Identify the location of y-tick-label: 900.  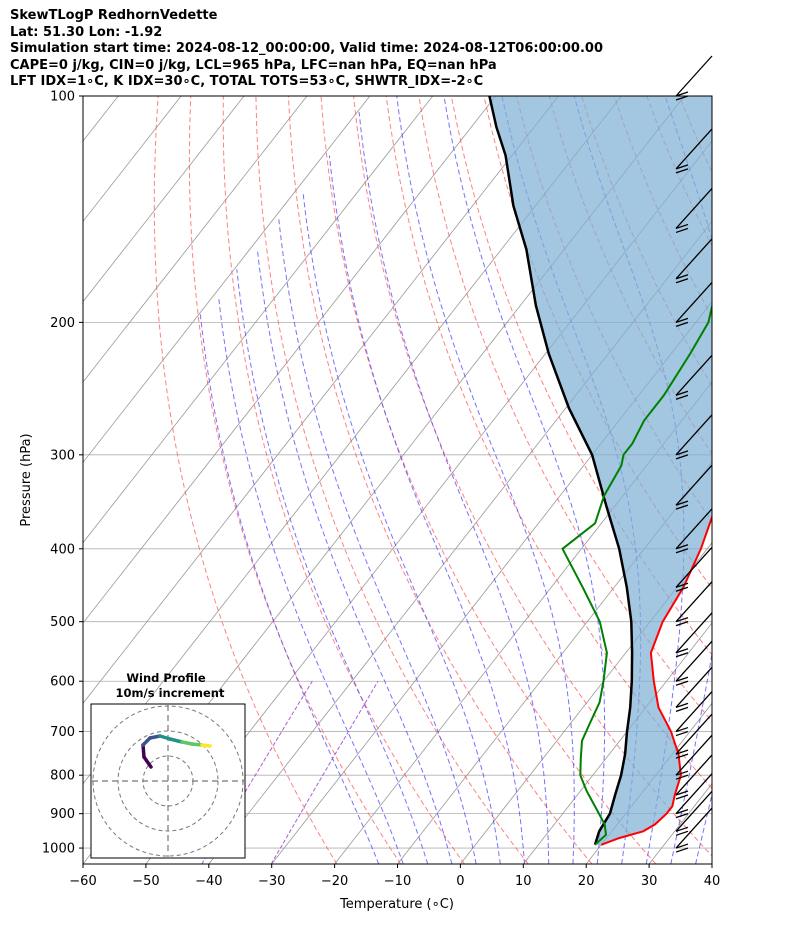
(62, 814).